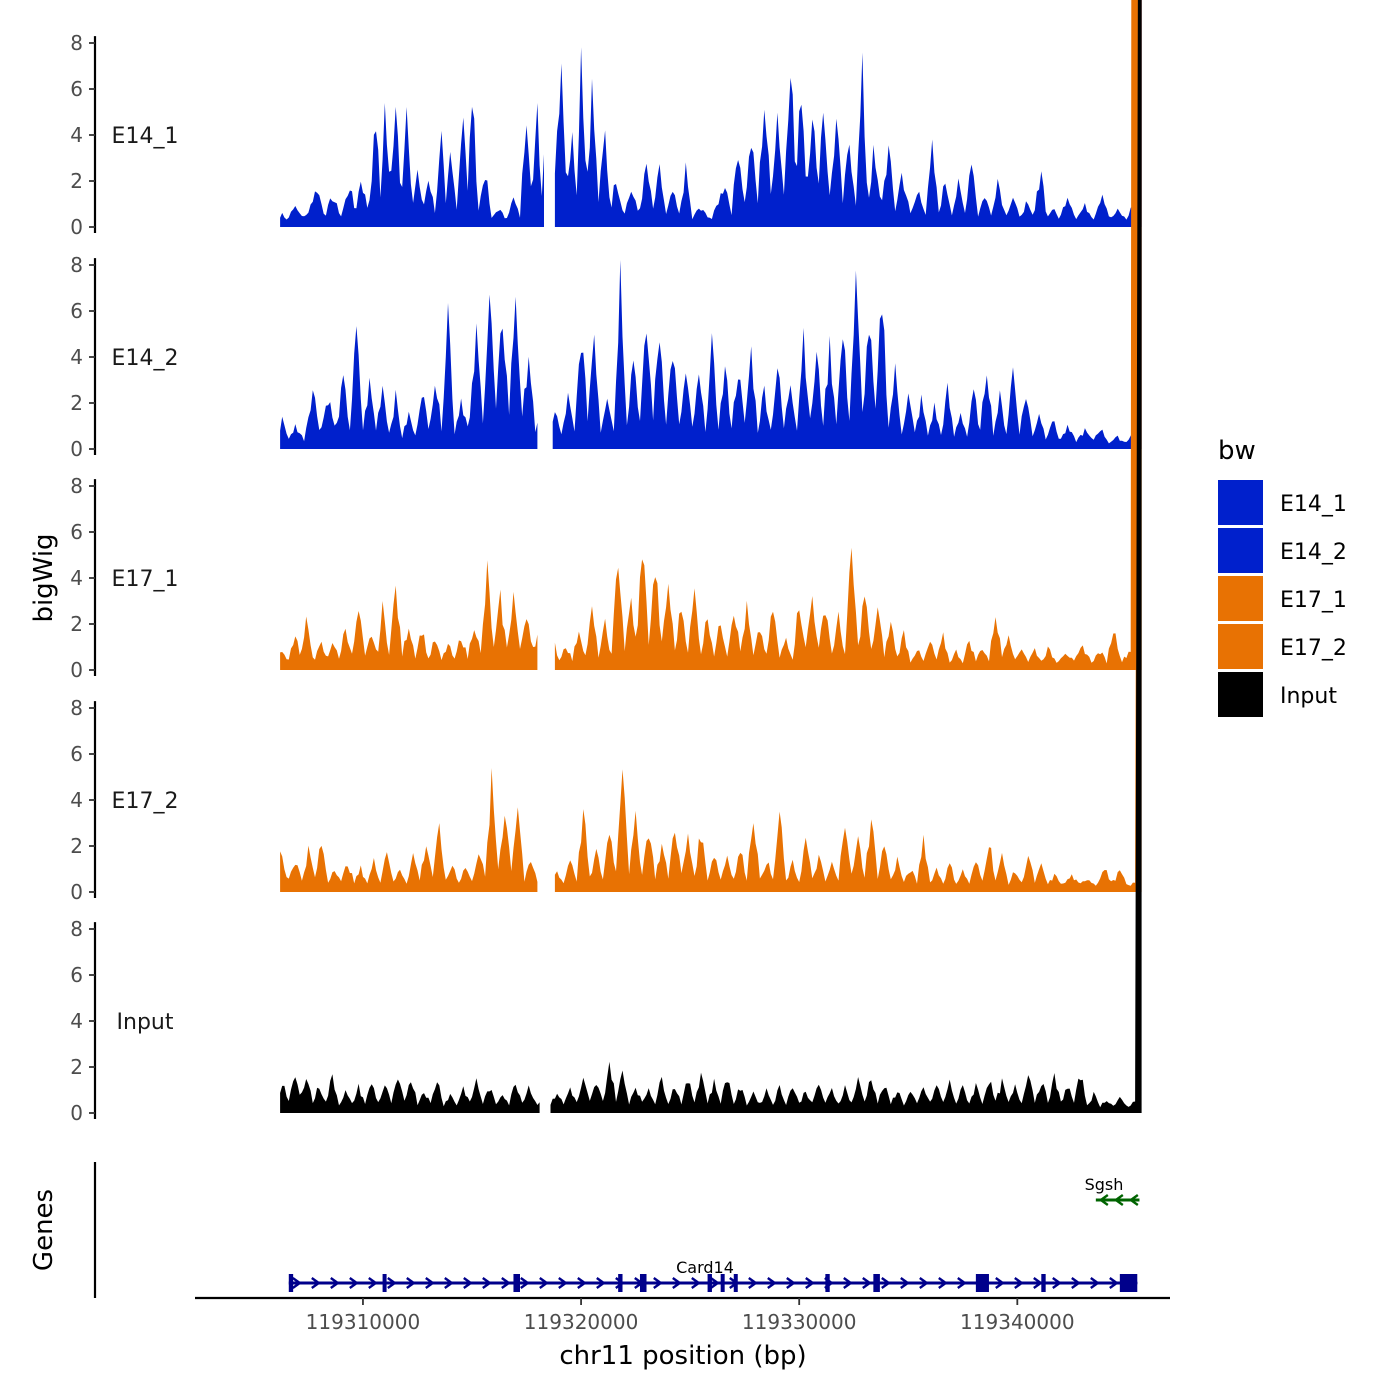 The width and height of the screenshot is (1400, 1400). Describe the element at coordinates (1313, 552) in the screenshot. I see `legend-label: E14_2` at that location.